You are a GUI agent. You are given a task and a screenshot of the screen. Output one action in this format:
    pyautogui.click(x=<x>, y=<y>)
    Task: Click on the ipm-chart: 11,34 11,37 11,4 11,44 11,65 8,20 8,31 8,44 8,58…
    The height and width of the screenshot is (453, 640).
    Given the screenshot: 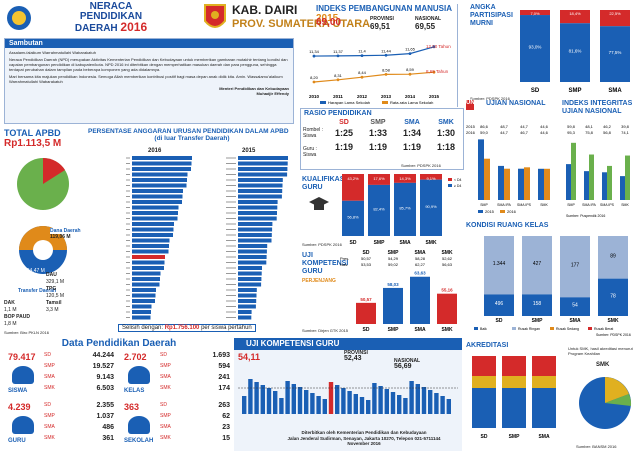 What is the action you would take?
    pyautogui.click(x=380, y=74)
    